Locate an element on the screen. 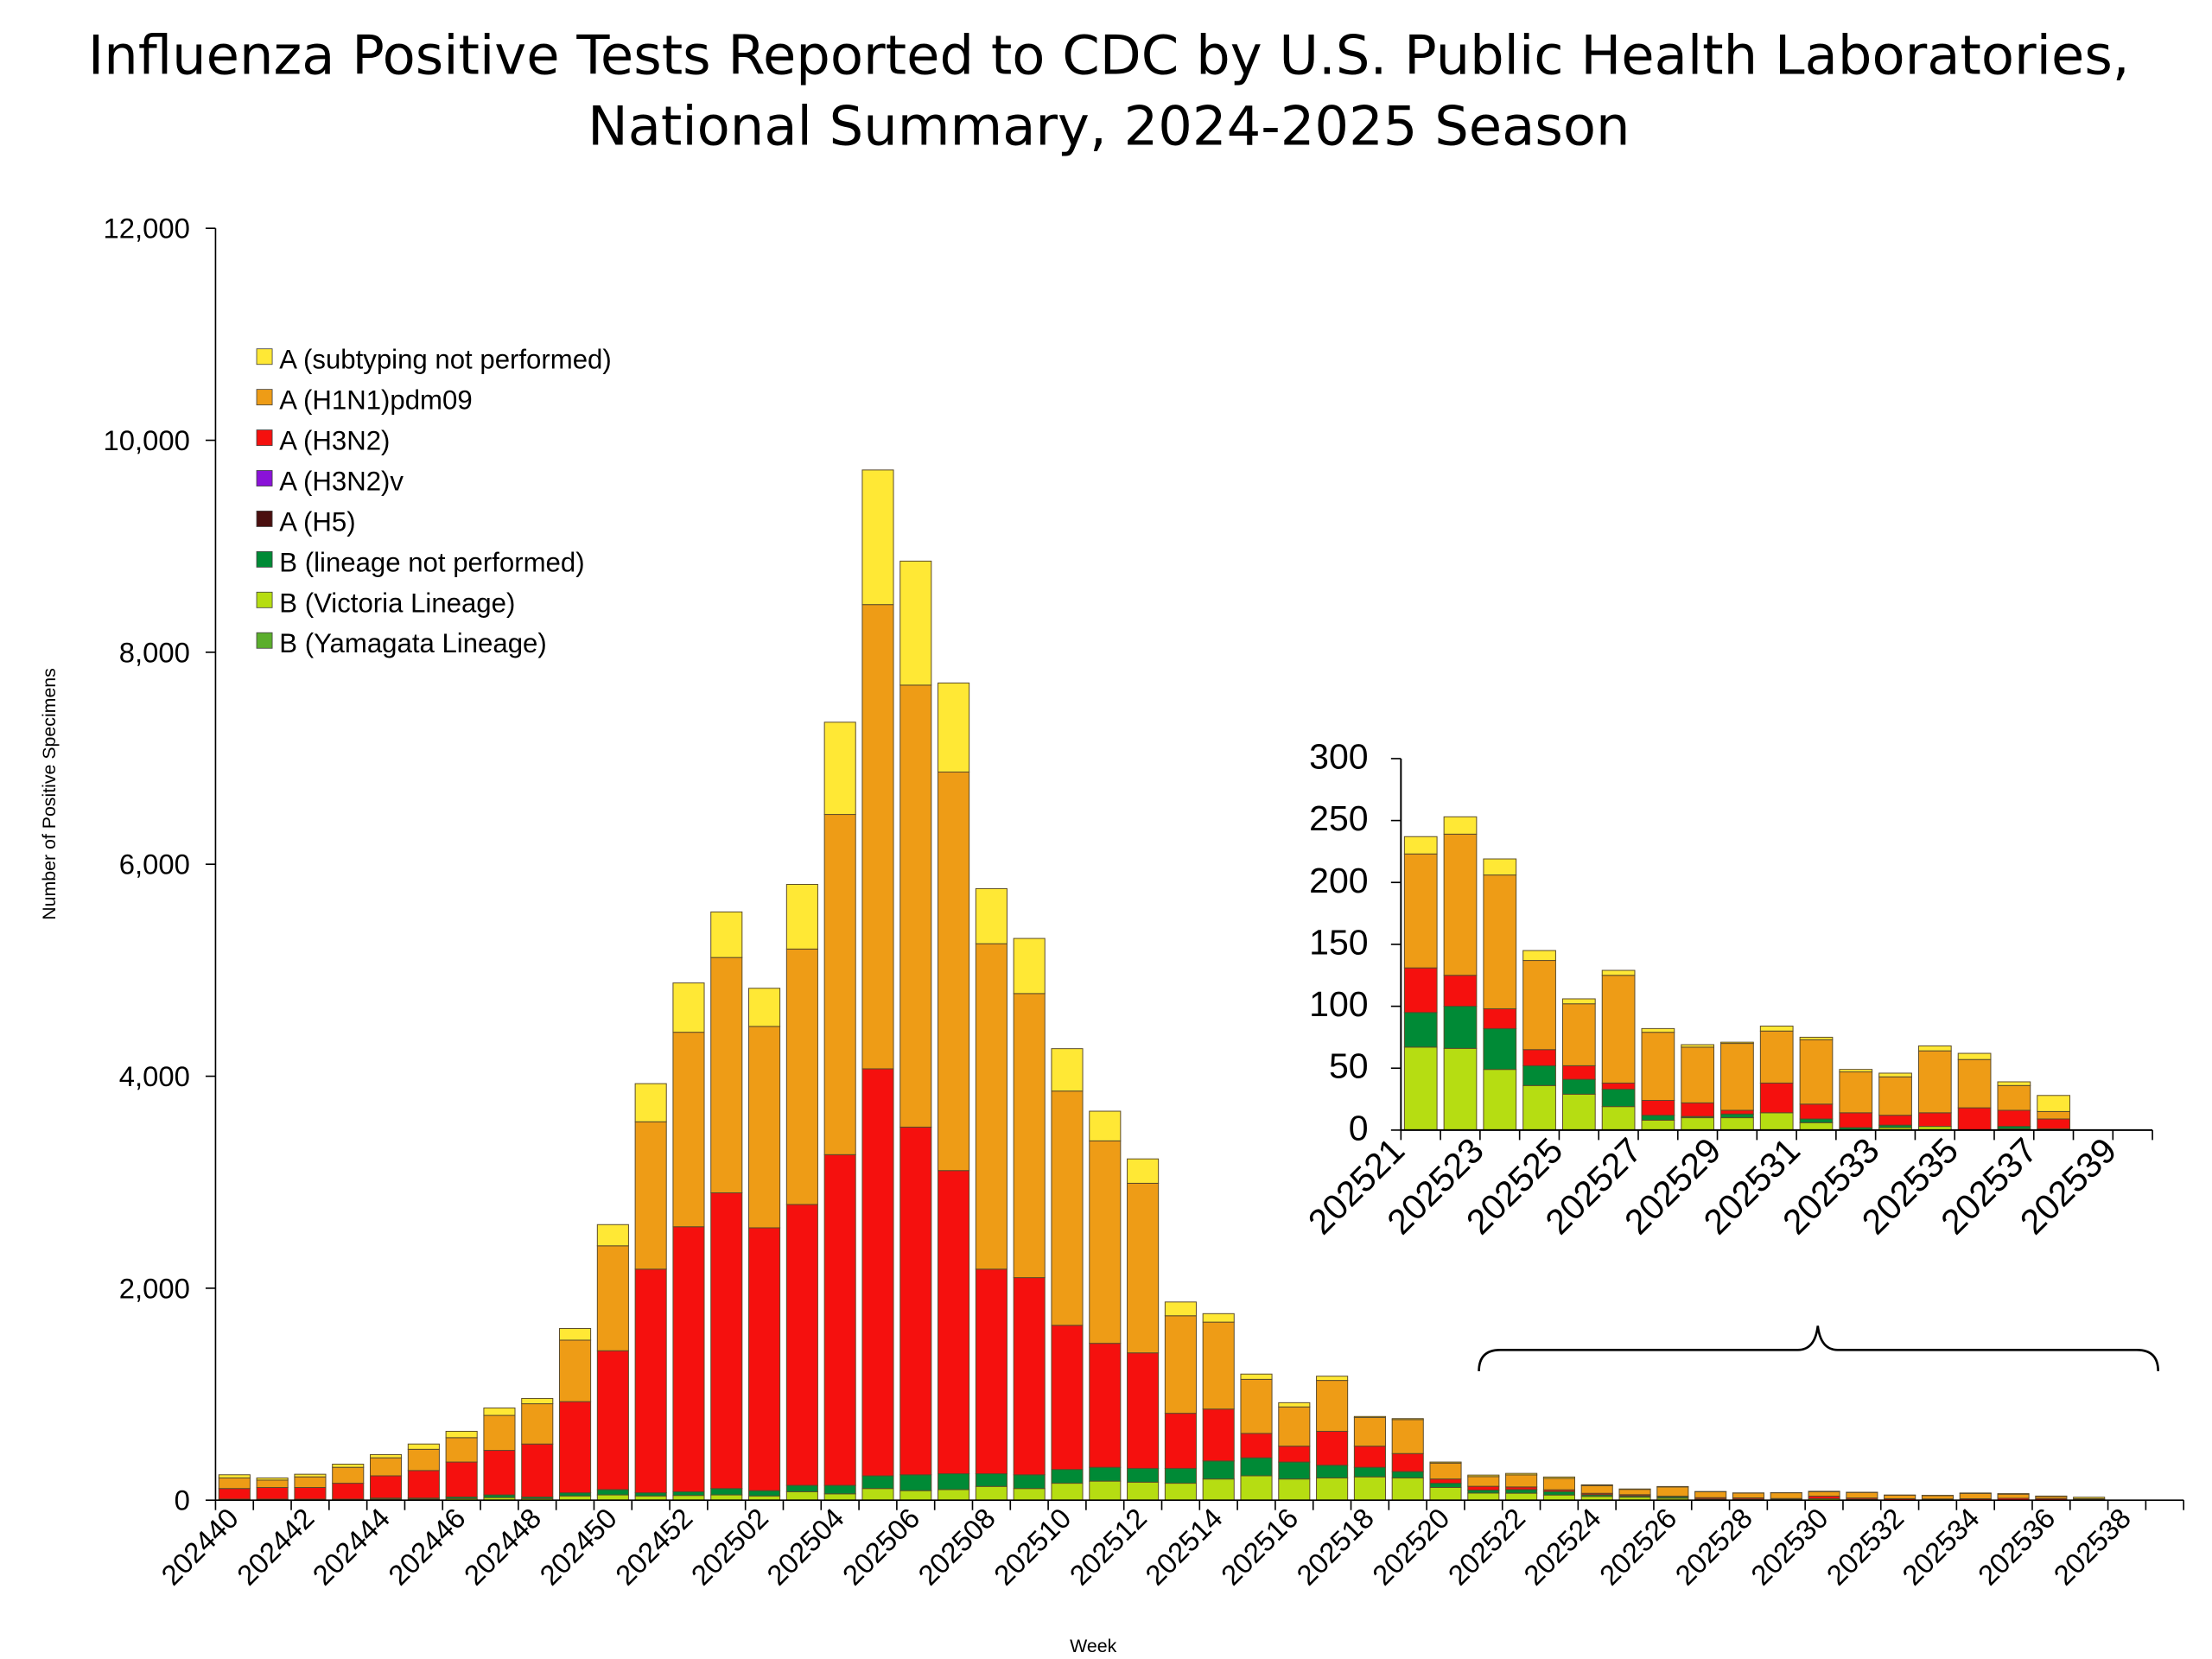 The height and width of the screenshot is (1659, 2212). bar-segment-202514-a-h3n2- is located at coordinates (1218, 1435).